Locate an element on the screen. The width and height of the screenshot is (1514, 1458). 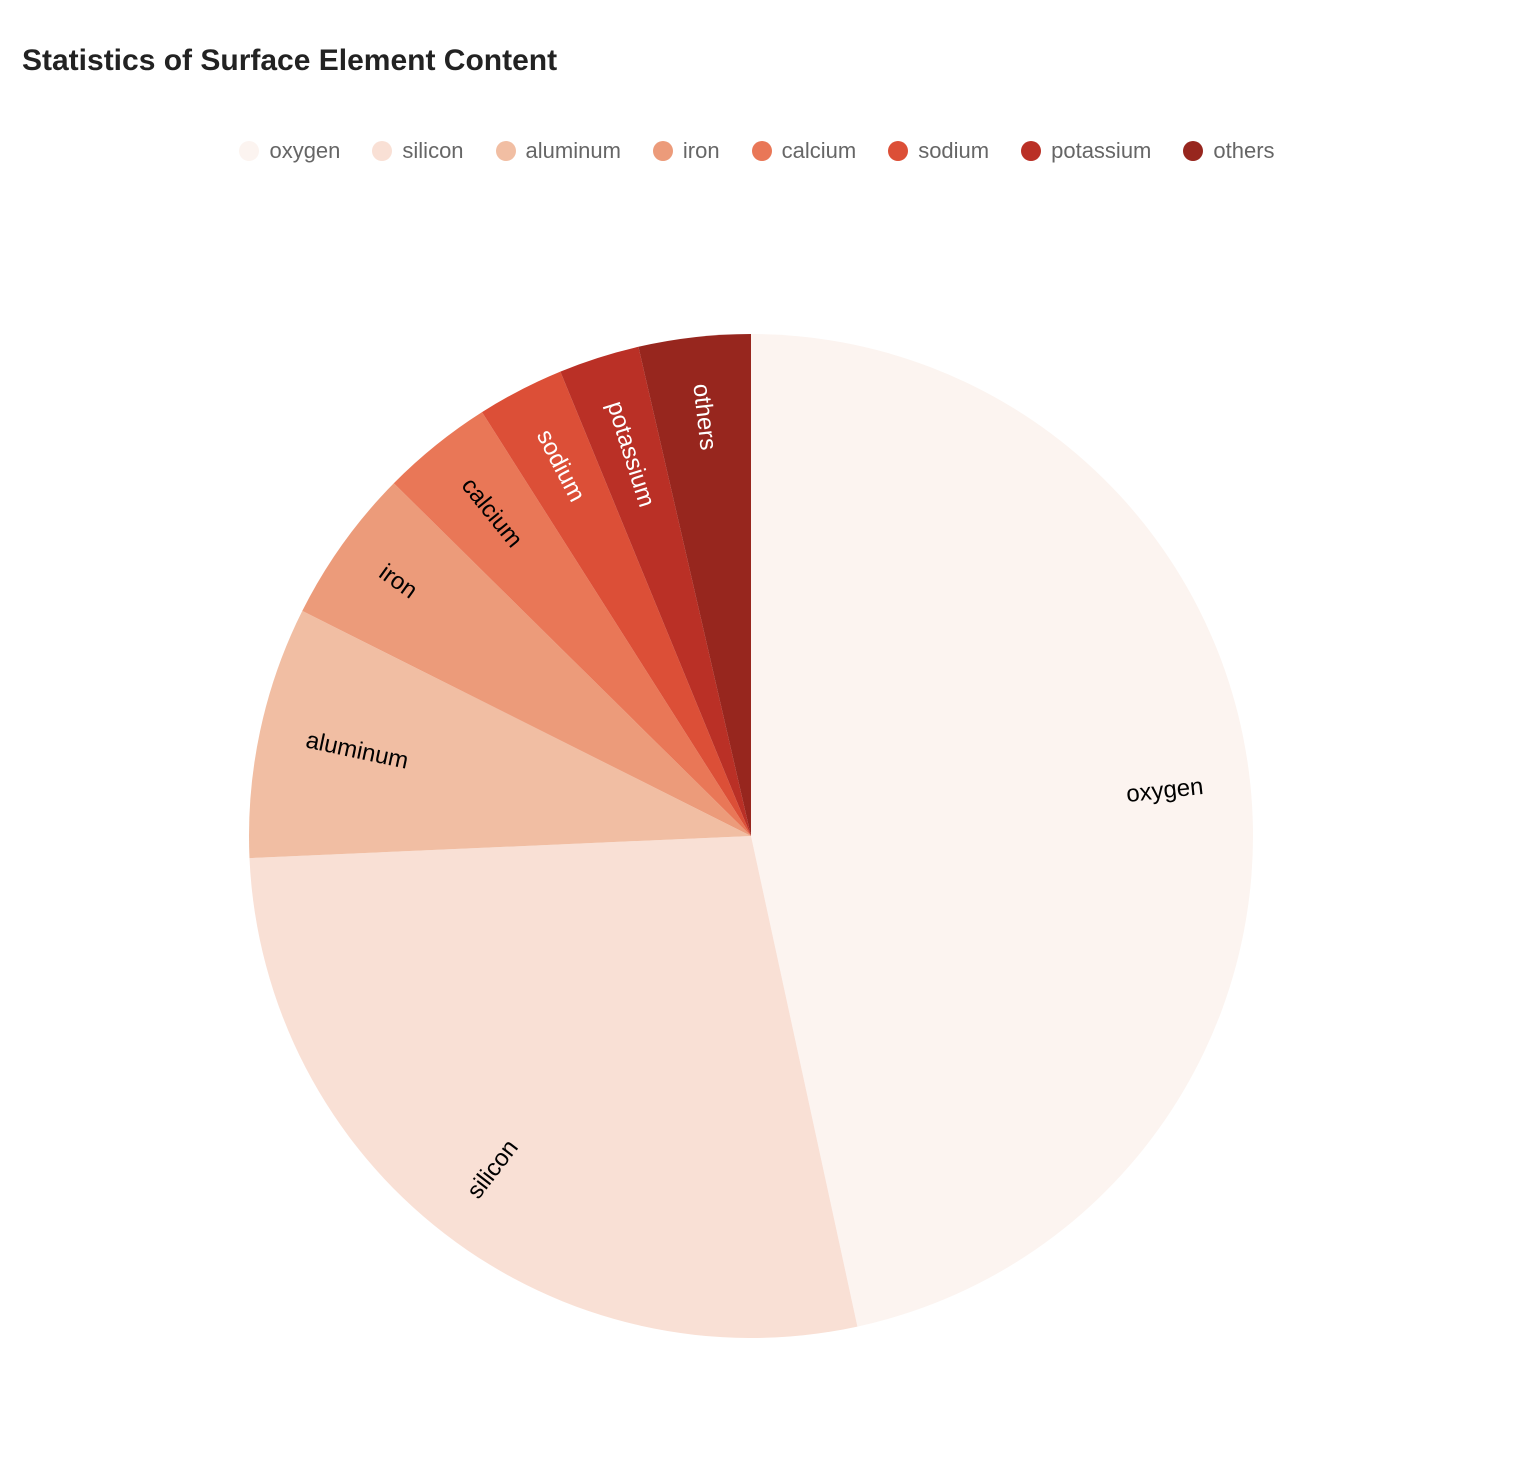
pie-slice-silicon is located at coordinates (553, 1087).